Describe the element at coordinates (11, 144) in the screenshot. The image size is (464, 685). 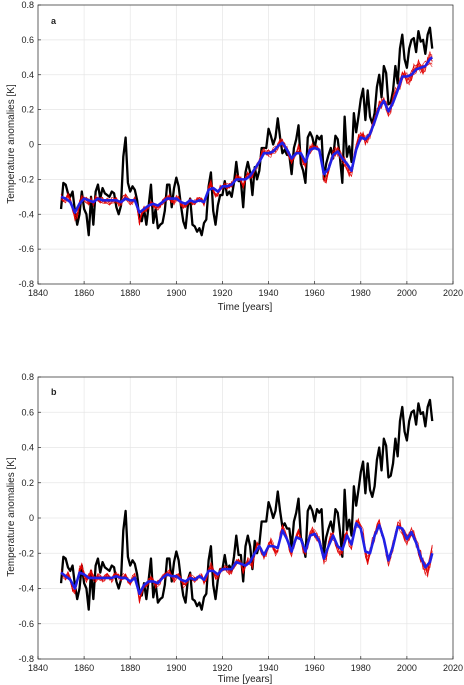
I see `panel-a-ylabel: Temperature anomalies [K]` at that location.